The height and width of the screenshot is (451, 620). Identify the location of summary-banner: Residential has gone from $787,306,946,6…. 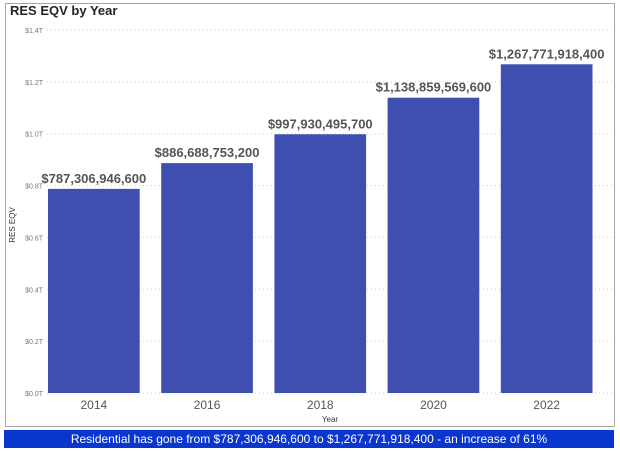
(309, 439).